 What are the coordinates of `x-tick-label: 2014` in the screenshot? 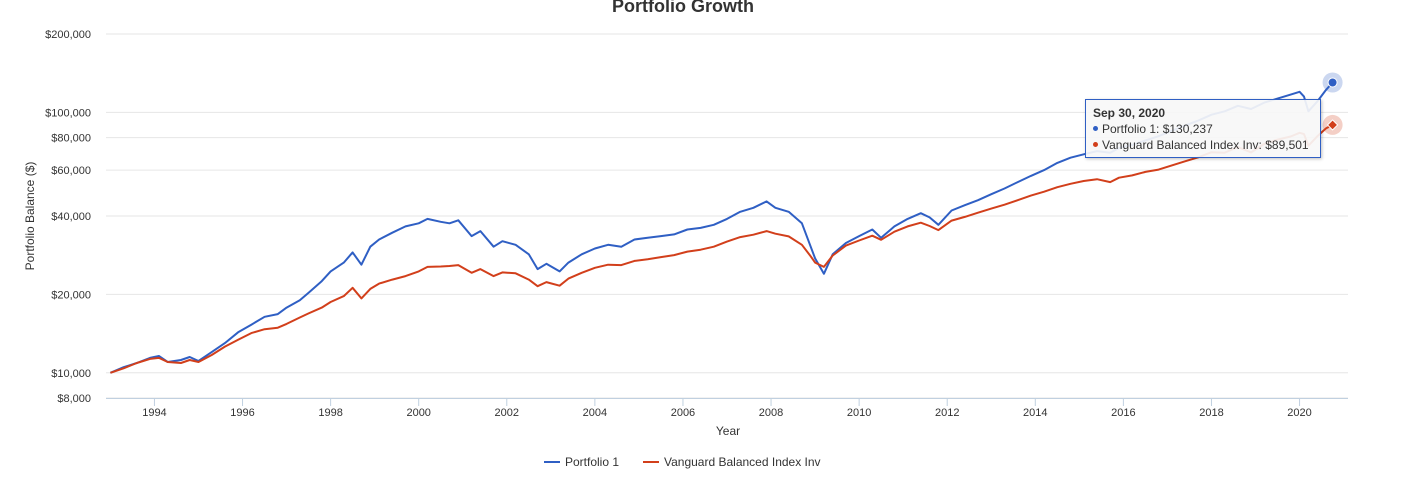 It's located at (1035, 413).